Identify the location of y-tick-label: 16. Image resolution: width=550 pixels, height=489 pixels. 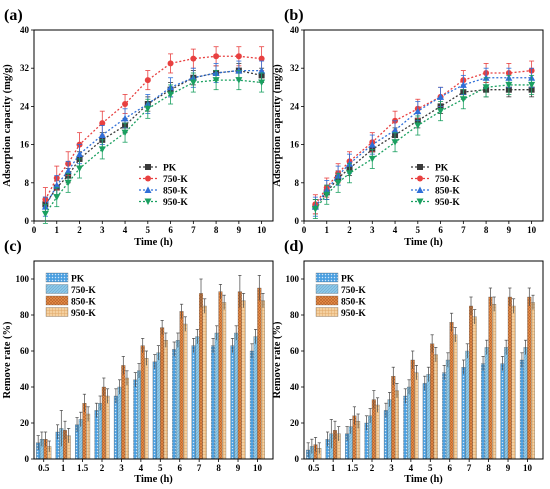
(25, 145).